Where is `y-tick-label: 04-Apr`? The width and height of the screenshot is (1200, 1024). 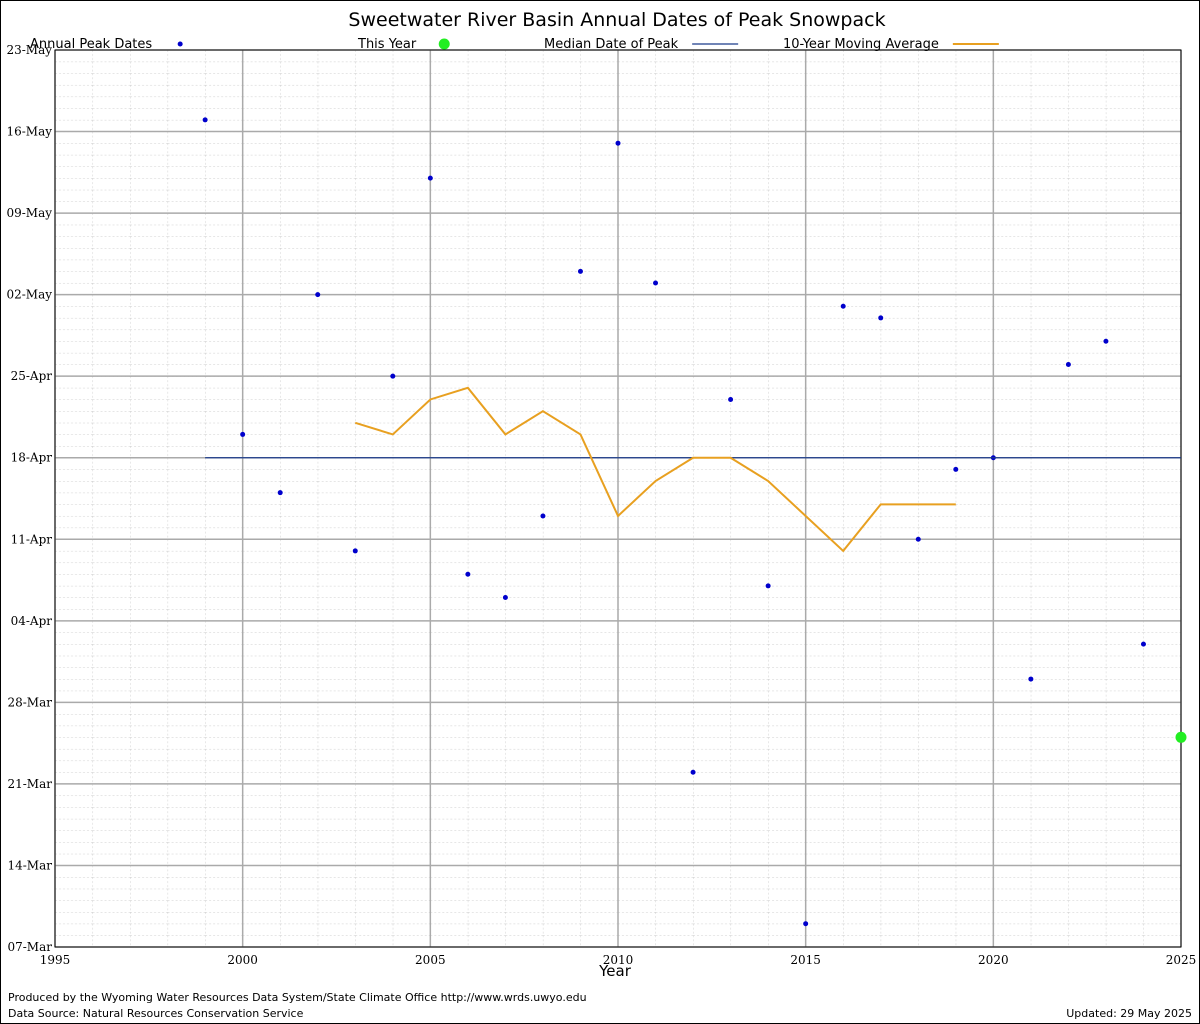 y-tick-label: 04-Apr is located at coordinates (32, 621).